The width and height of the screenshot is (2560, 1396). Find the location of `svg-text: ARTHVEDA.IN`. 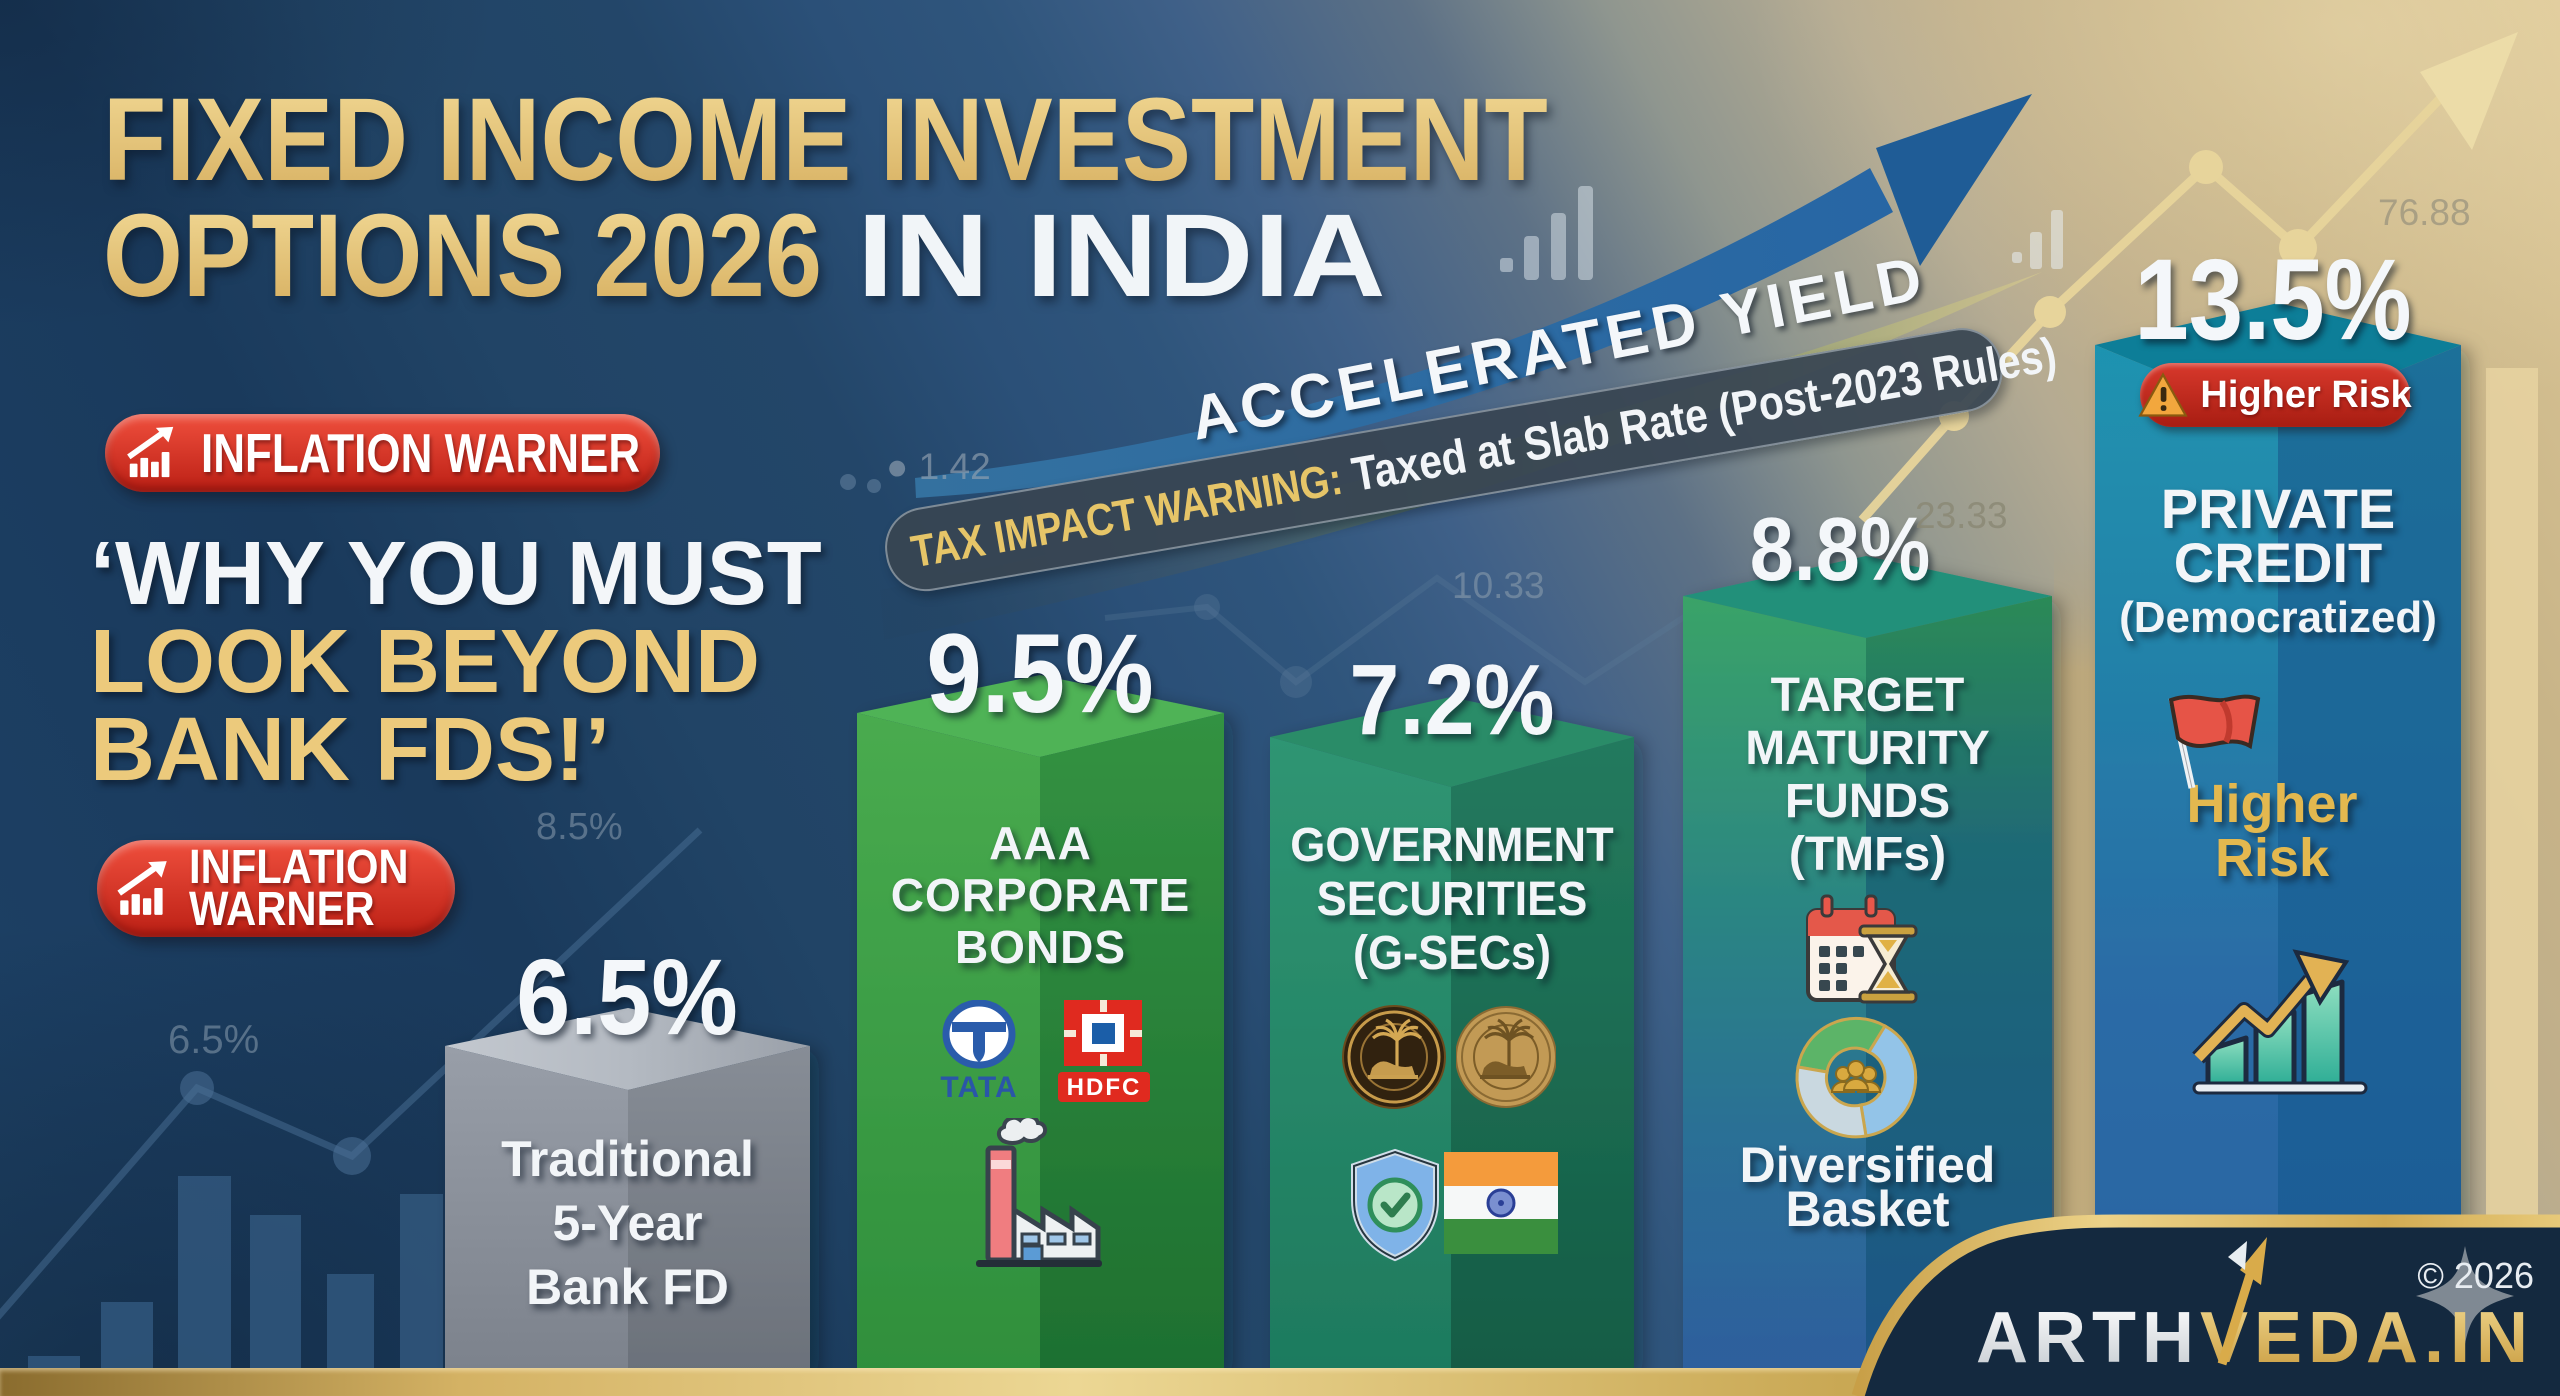

svg-text: ARTHVEDA.IN is located at coordinates (2255, 1338).